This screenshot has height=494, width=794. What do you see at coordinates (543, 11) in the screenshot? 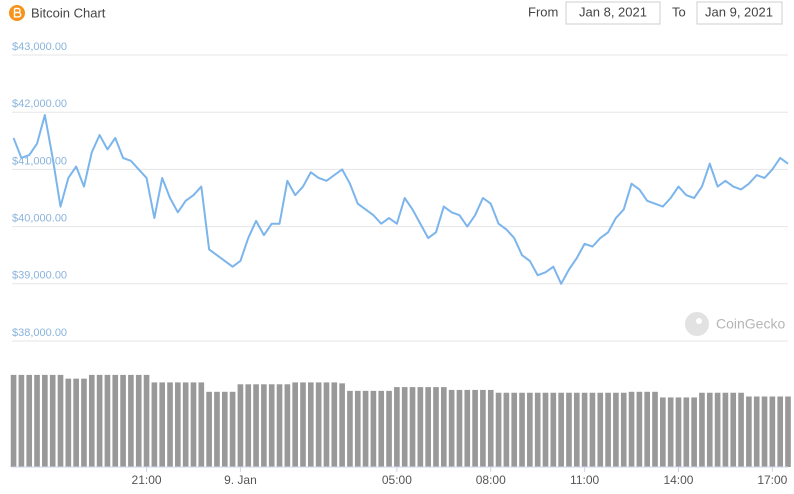
I see `from-label: From` at bounding box center [543, 11].